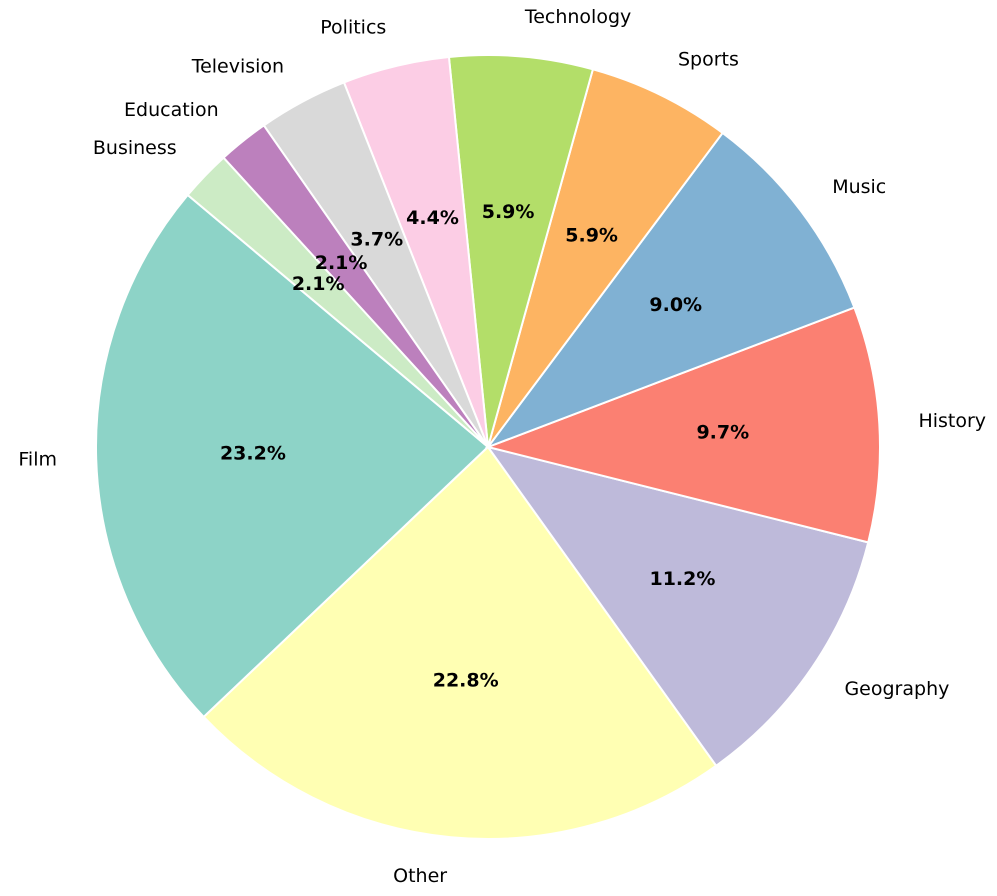  I want to click on slice-label: History, so click(952, 421).